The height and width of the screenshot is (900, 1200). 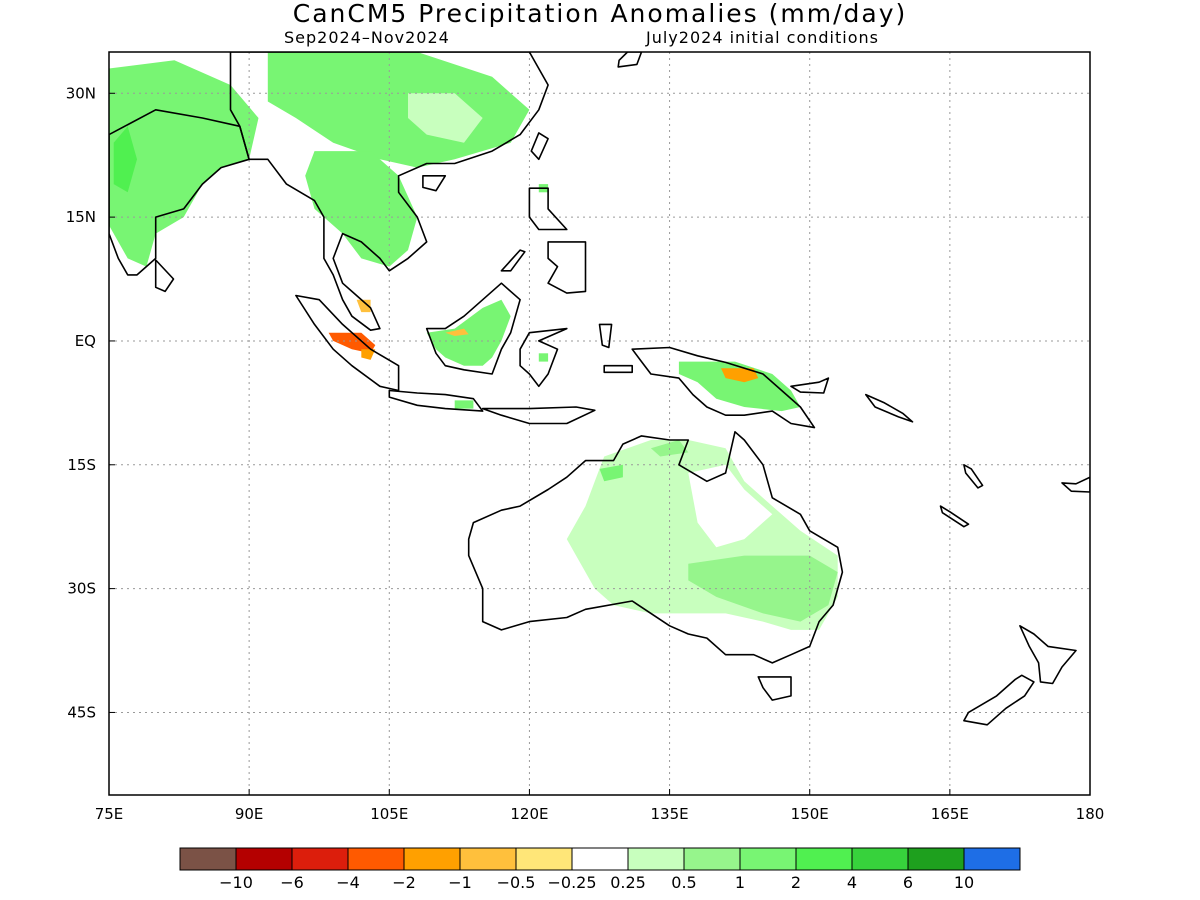 What do you see at coordinates (398, 110) in the screenshot?
I see `anomaly-china-wet` at bounding box center [398, 110].